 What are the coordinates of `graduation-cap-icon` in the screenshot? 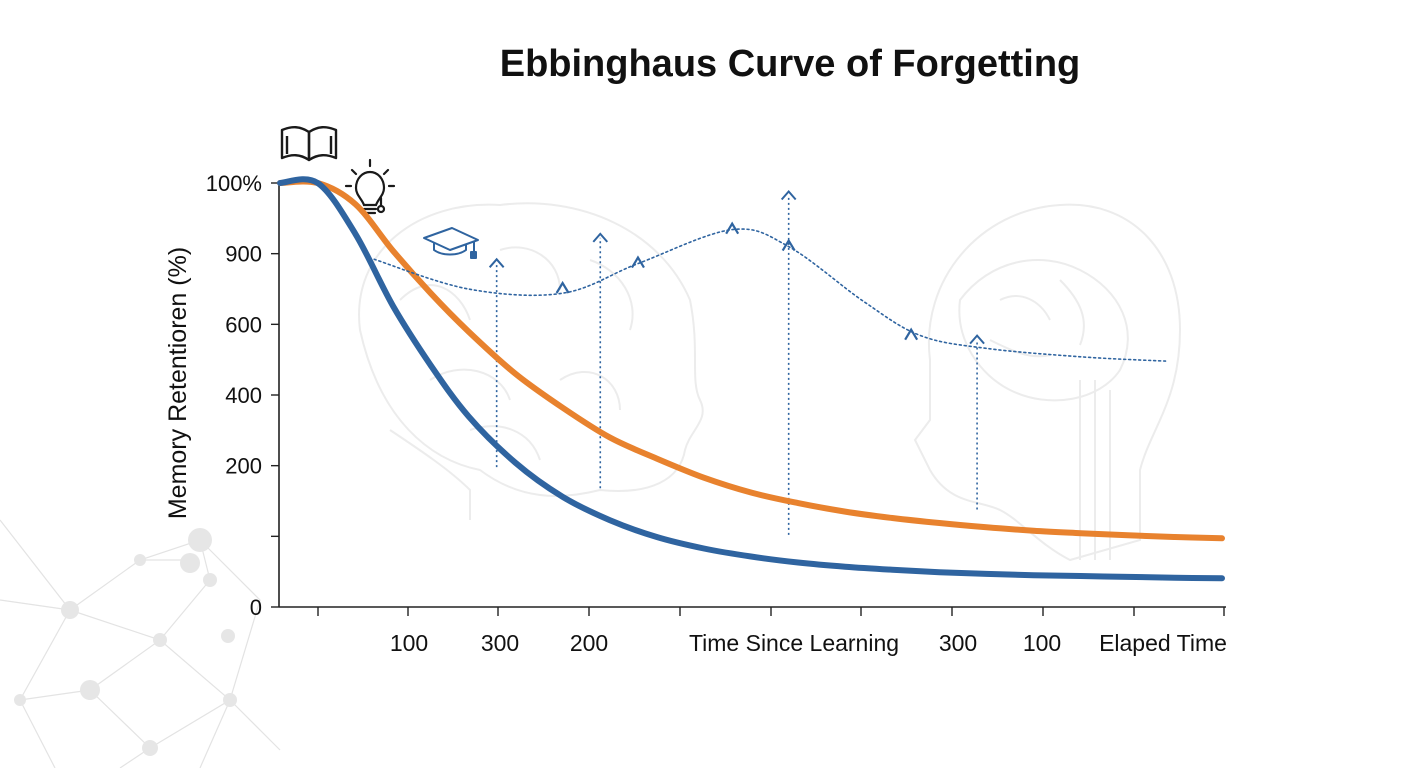 It's located at (451, 243).